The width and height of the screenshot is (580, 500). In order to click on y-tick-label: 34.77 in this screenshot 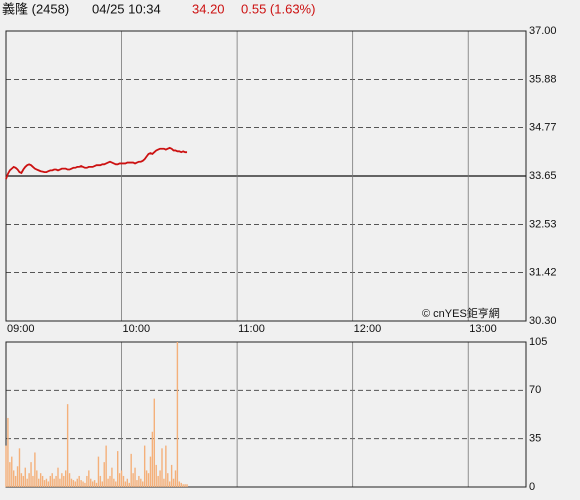, I will do `click(543, 127)`.